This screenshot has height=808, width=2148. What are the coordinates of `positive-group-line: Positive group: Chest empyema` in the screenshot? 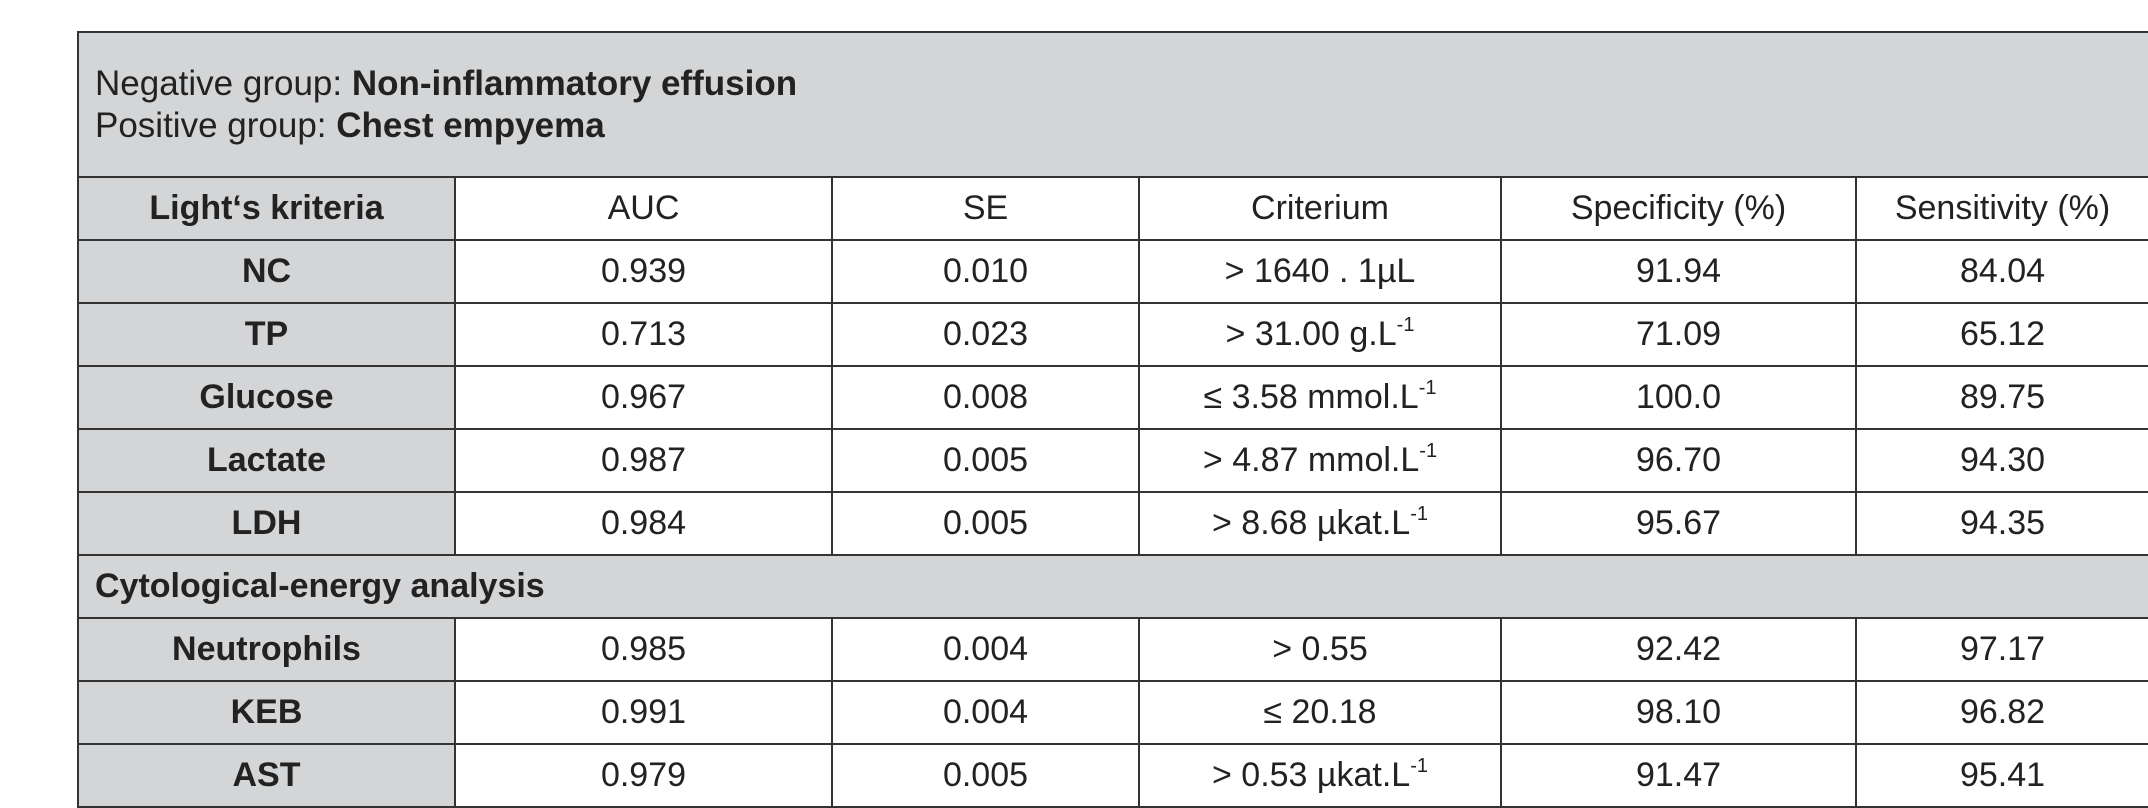 It's located at (1121, 126).